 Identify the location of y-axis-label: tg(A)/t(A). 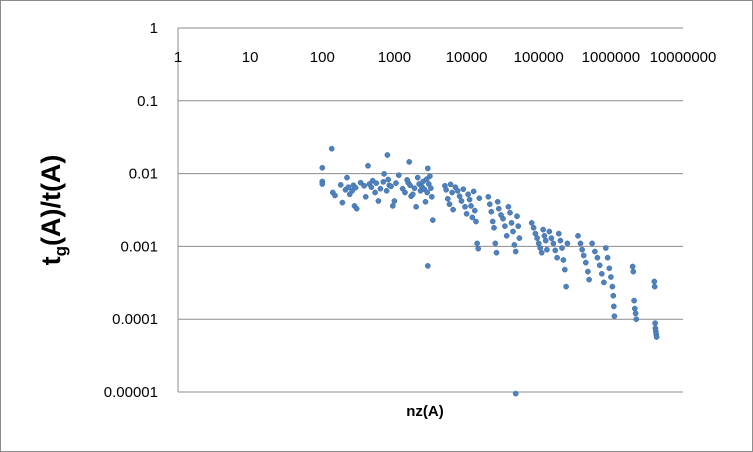
(53, 210).